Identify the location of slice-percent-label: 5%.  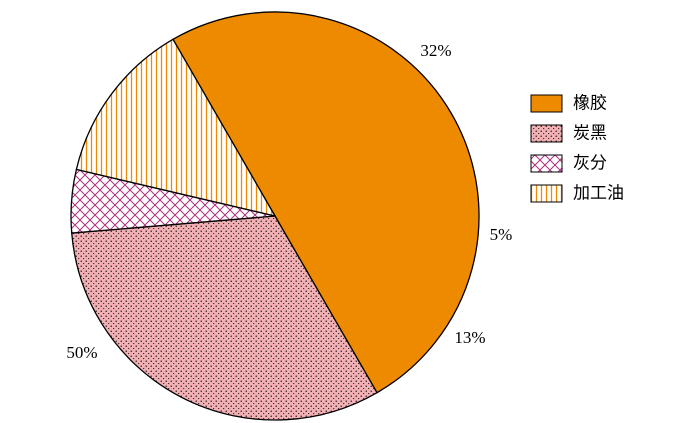
(501, 234).